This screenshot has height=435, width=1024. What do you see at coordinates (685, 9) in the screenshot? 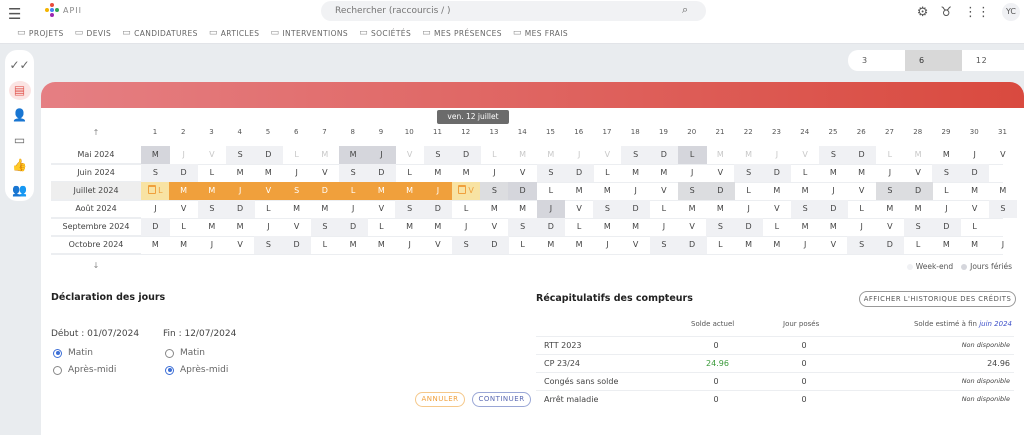
I see `search-icon: ⌕` at bounding box center [685, 9].